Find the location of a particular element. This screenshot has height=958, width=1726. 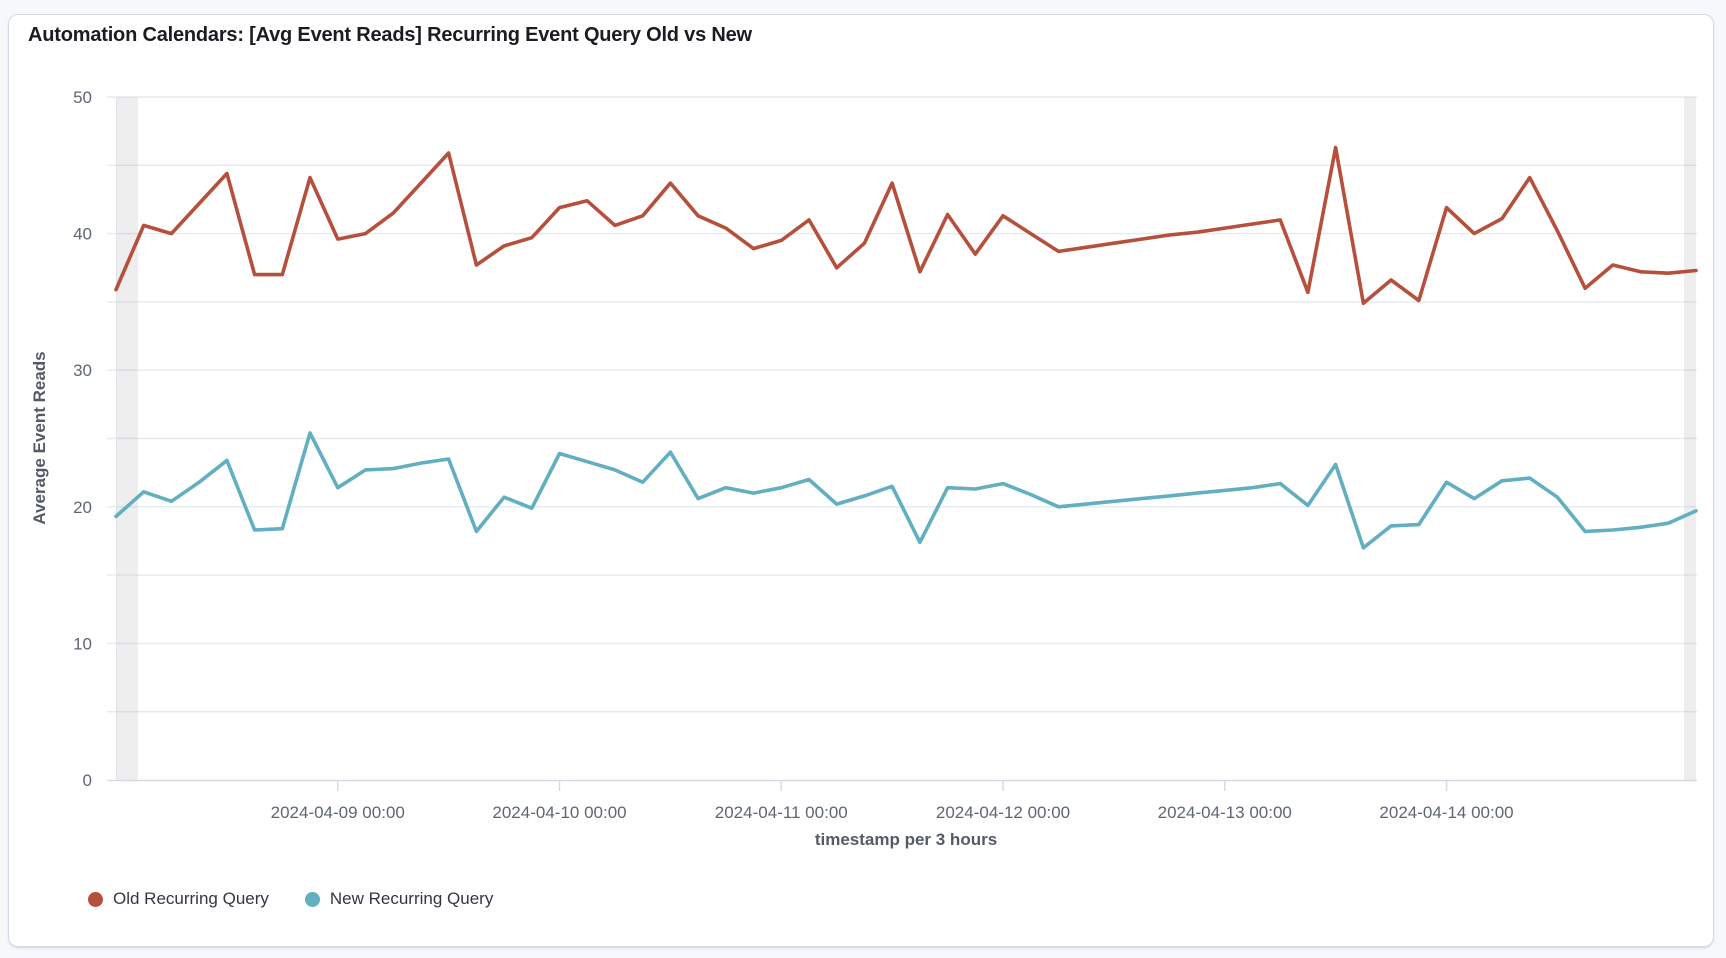

x-tick-label: 2024-04-10 00:00 is located at coordinates (559, 812).